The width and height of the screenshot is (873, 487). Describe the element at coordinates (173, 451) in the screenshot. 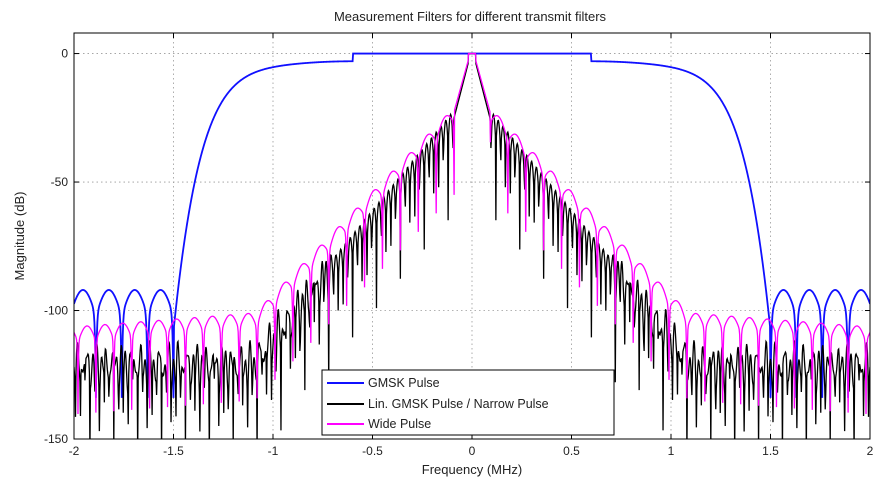

I see `x-tick-label: -1.5` at that location.